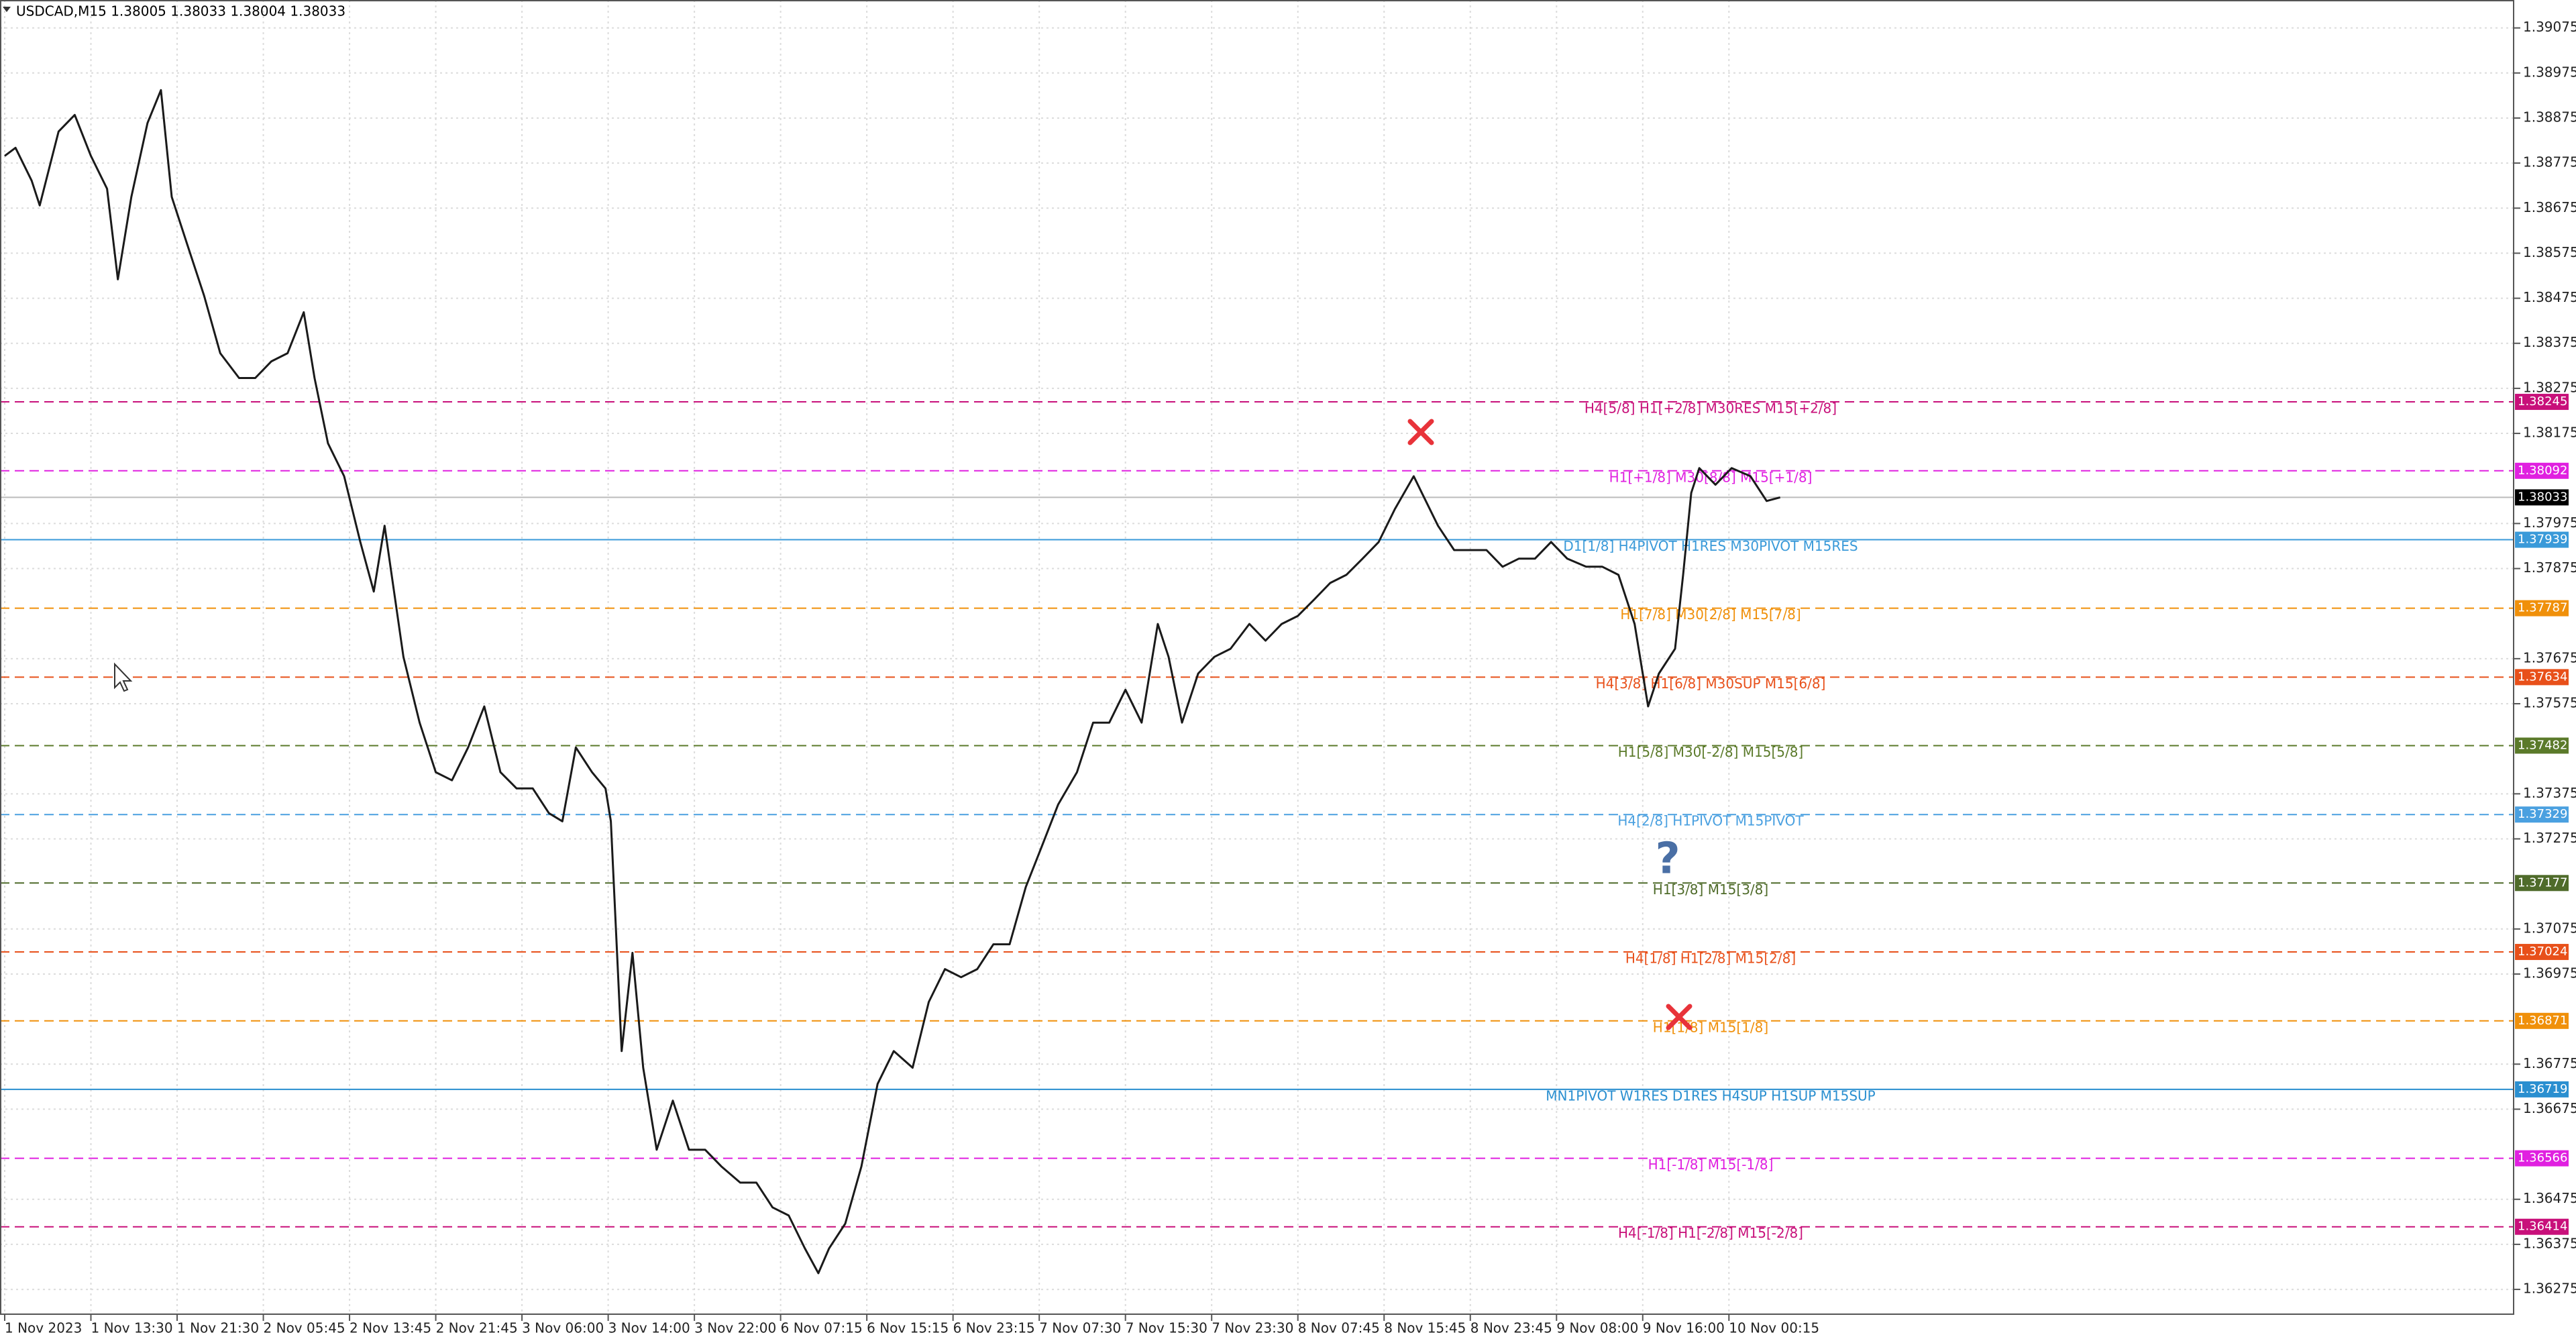 Image resolution: width=2576 pixels, height=1339 pixels. Describe the element at coordinates (2549, 117) in the screenshot. I see `y-tick-label: 1.38875` at that location.